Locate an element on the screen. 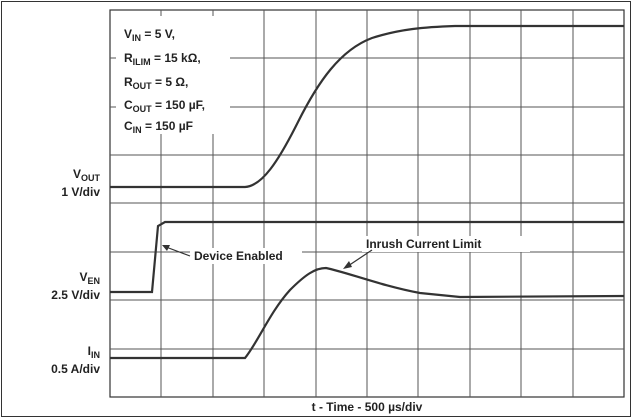  text-part: = 15 kΩ, is located at coordinates (176, 58).